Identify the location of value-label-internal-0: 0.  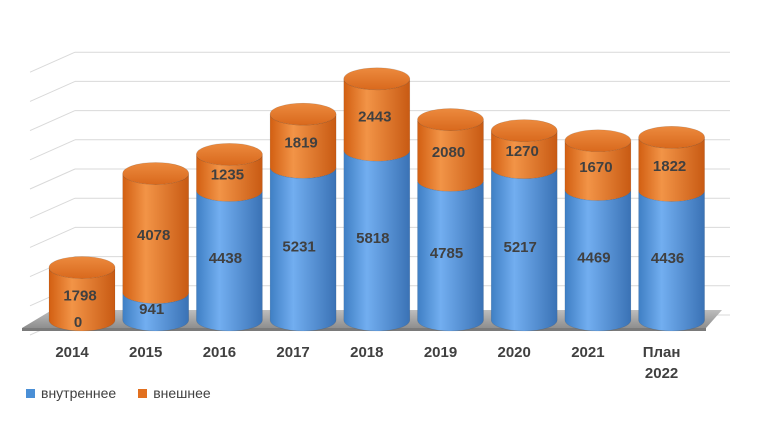
(78, 322).